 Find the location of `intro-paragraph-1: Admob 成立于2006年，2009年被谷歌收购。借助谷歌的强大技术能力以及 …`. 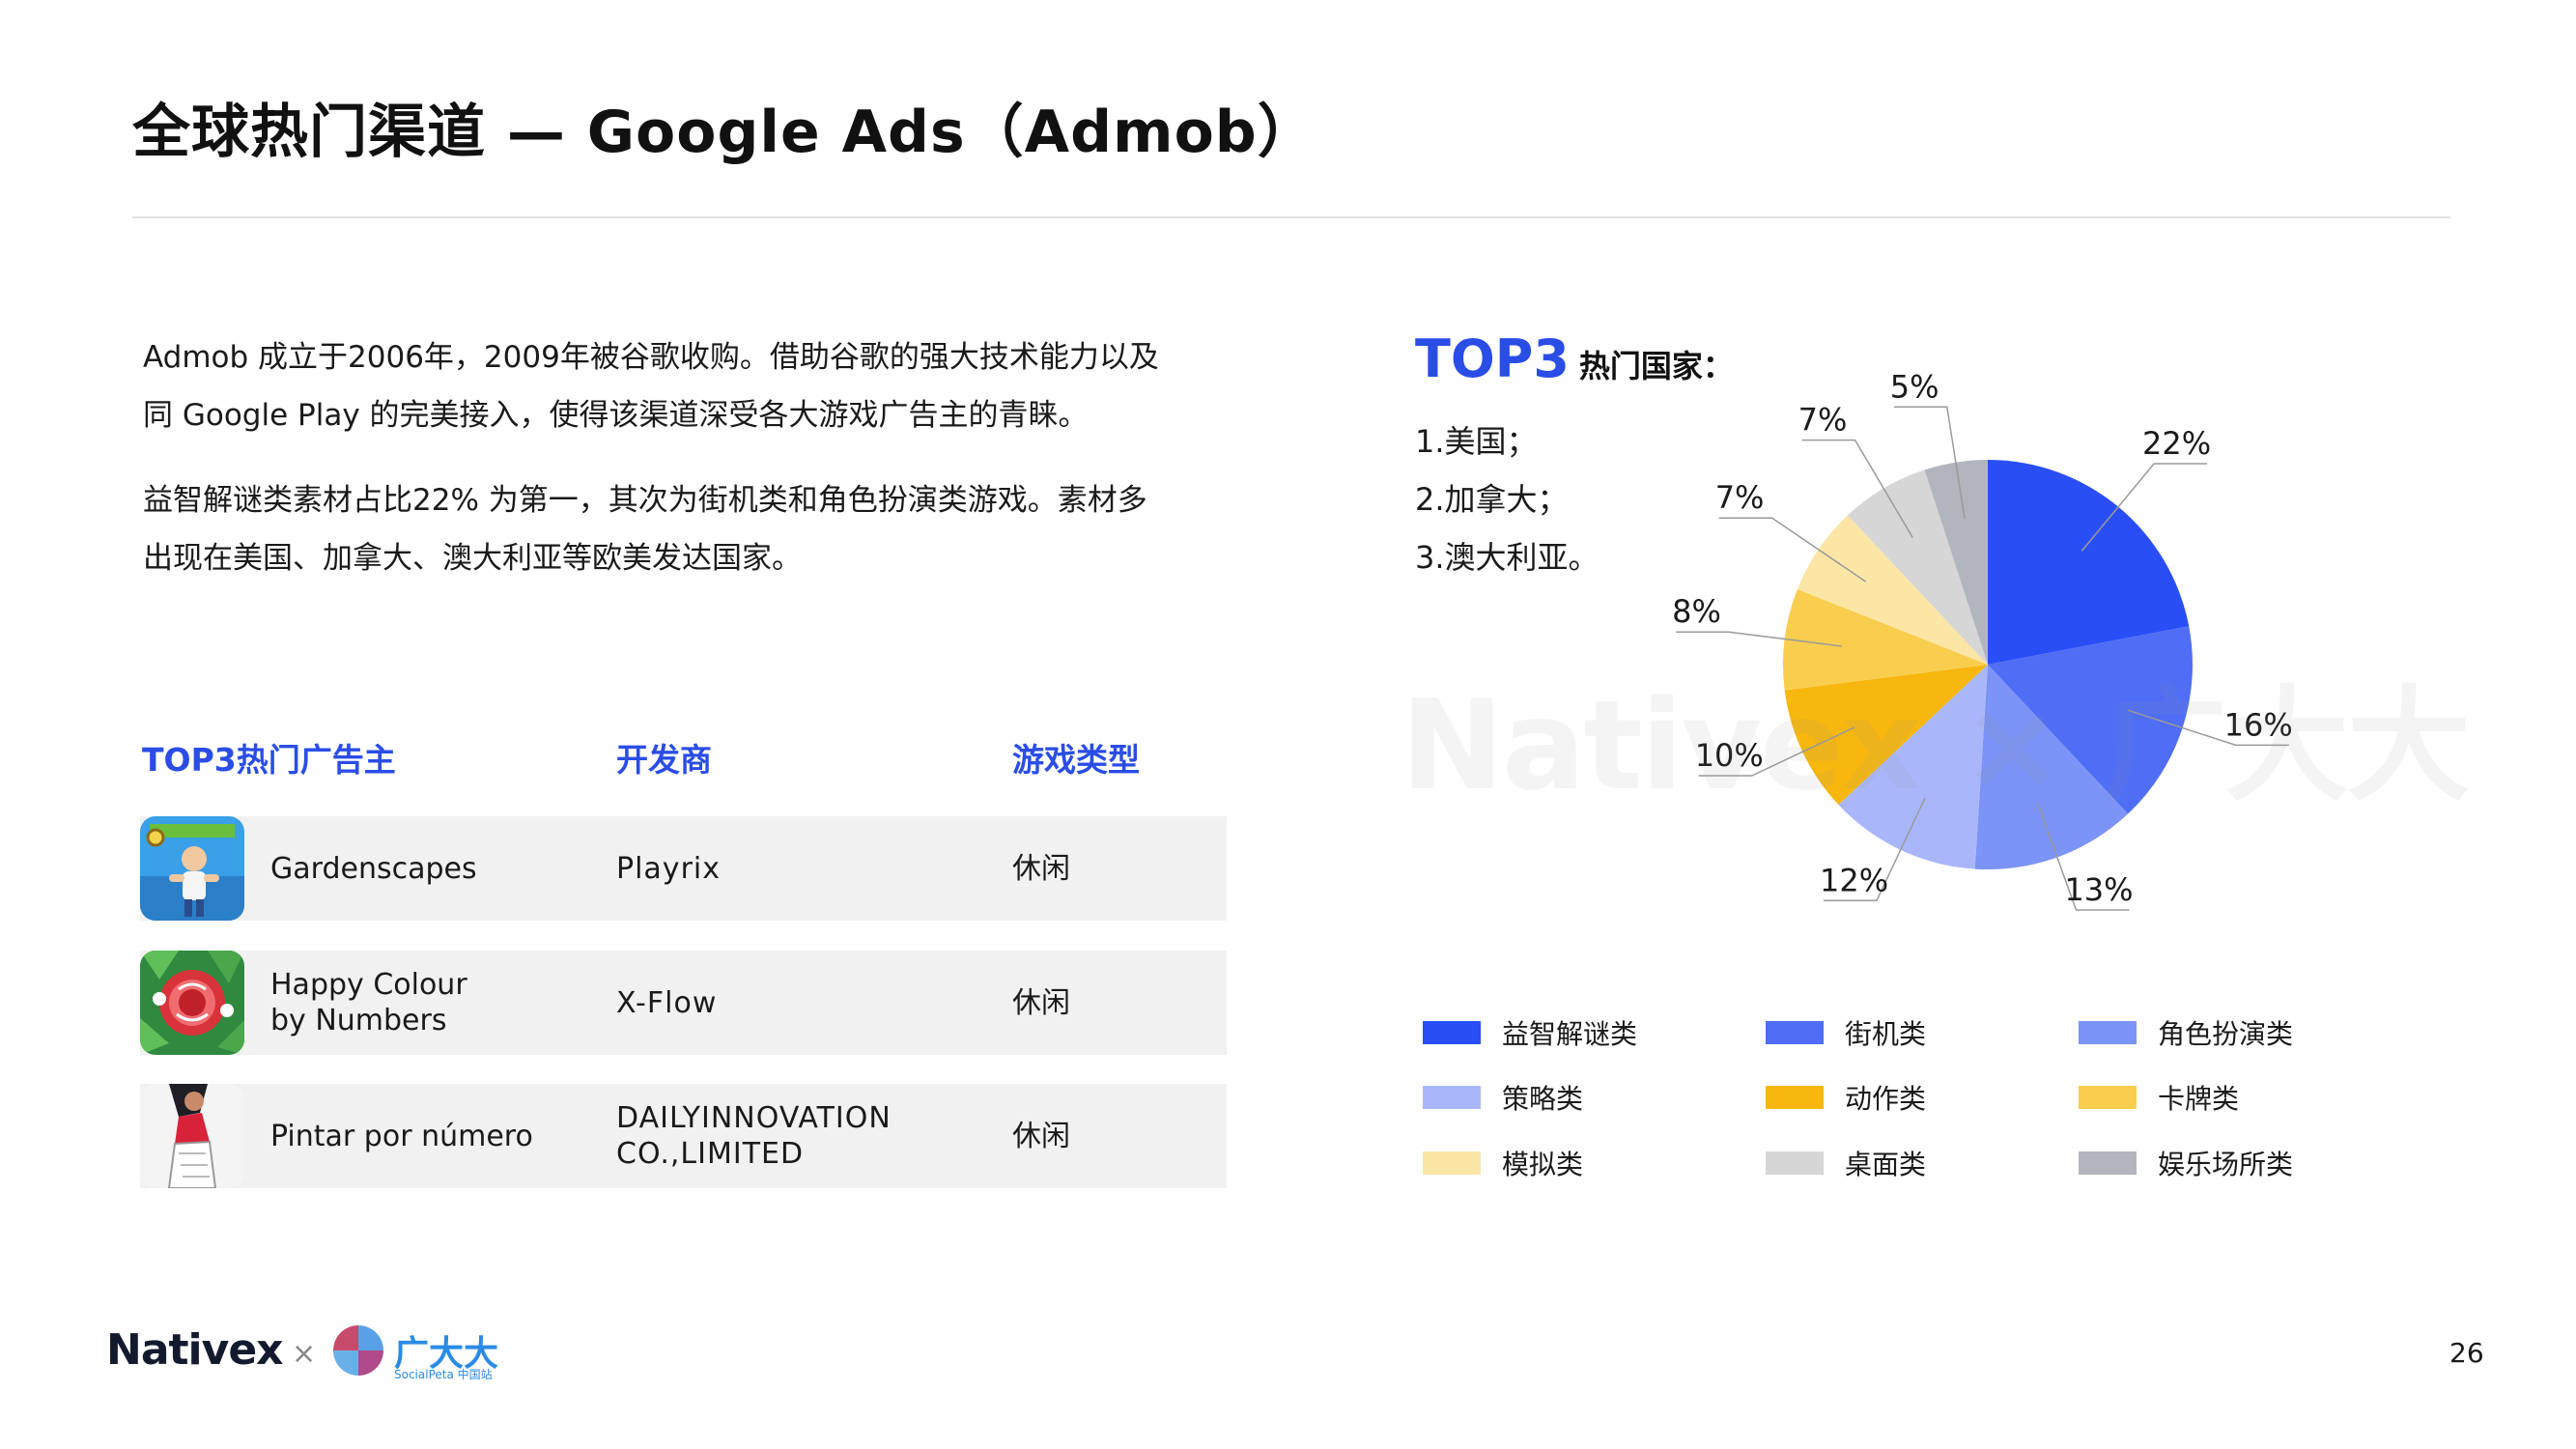

intro-paragraph-1: Admob 成立于2006年，2009年被谷歌收购。借助谷歌的强大技术能力以及 … is located at coordinates (684, 386).